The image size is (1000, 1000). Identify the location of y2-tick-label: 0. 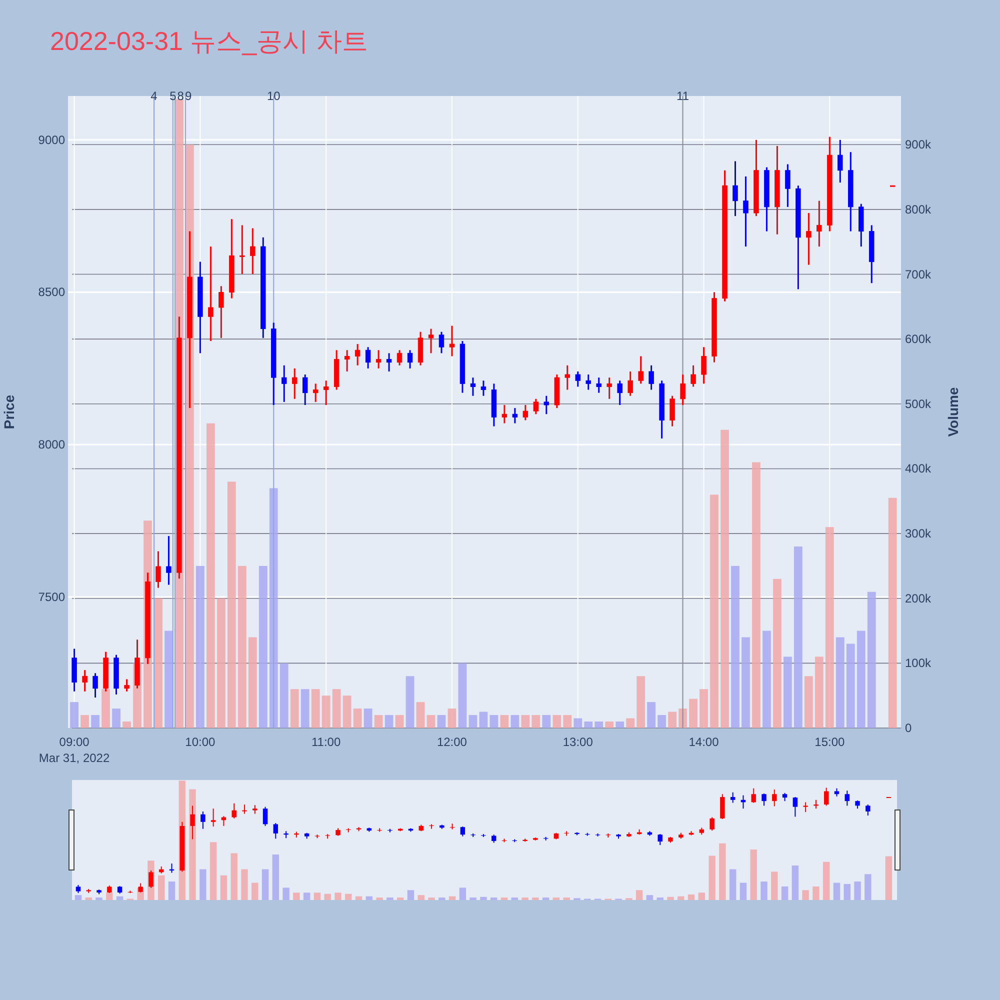
(908, 728).